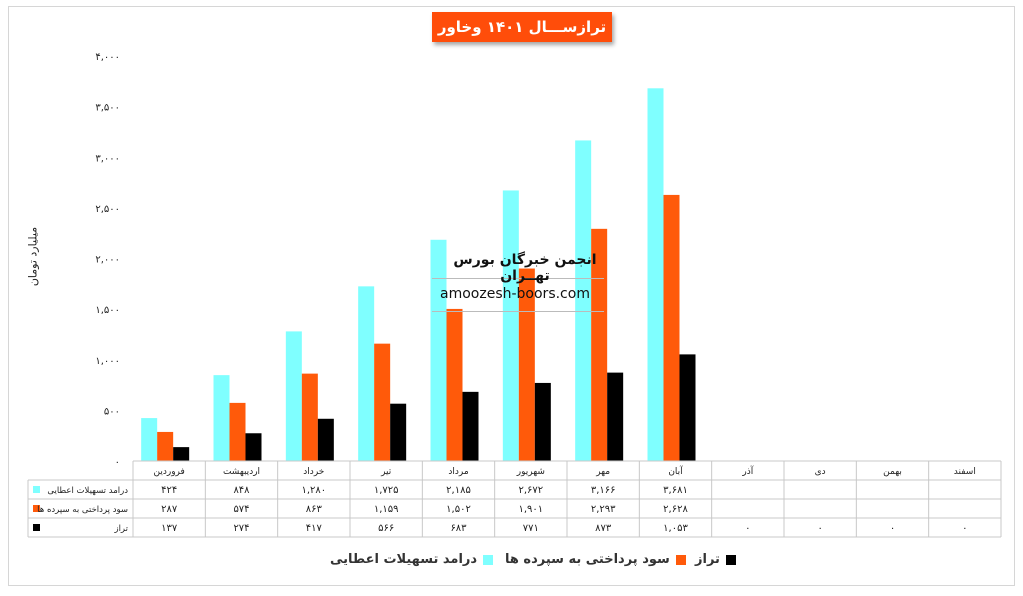  I want to click on table-cell-value: ۲,۶۲۸, so click(675, 509).